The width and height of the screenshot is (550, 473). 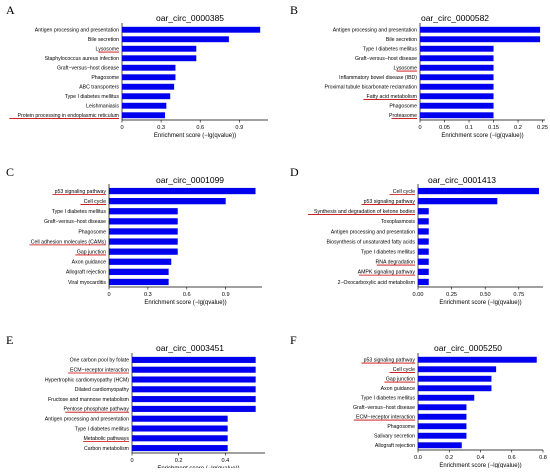 What do you see at coordinates (394, 437) in the screenshot?
I see `category-label: Salivary secretion` at bounding box center [394, 437].